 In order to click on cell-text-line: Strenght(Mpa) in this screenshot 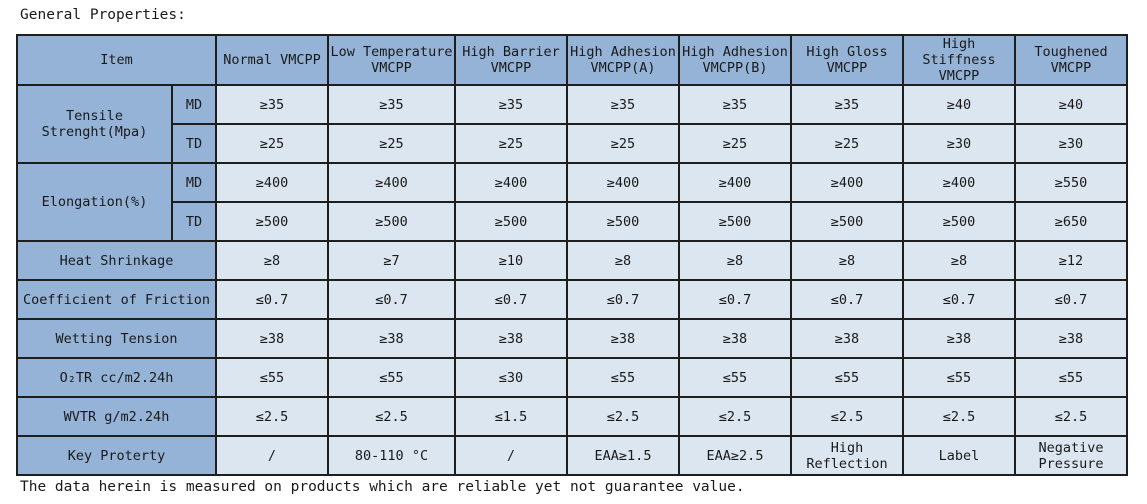, I will do `click(94, 132)`.